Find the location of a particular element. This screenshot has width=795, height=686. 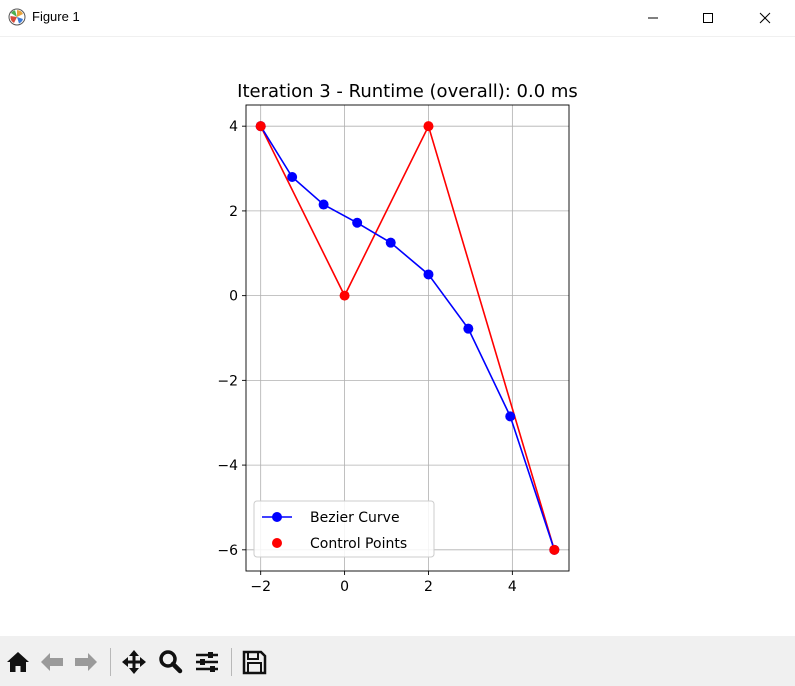

save-button is located at coordinates (254, 662).